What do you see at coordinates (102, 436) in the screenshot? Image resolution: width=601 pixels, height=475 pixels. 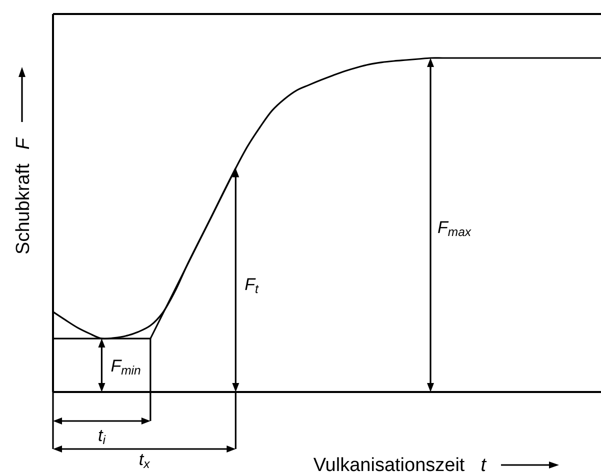 I see `text: t$_{i}$` at bounding box center [102, 436].